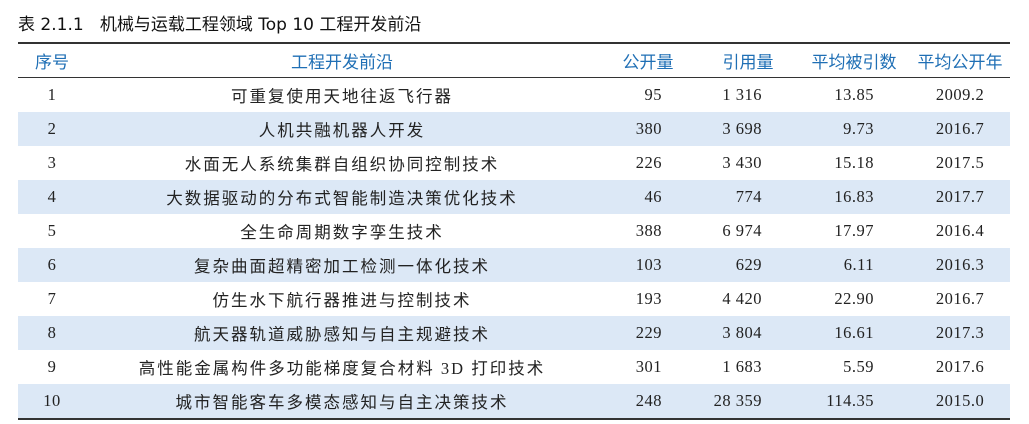  Describe the element at coordinates (342, 402) in the screenshot. I see `table-cell: 城市智能客车多模态感知与自主决策技术` at that location.